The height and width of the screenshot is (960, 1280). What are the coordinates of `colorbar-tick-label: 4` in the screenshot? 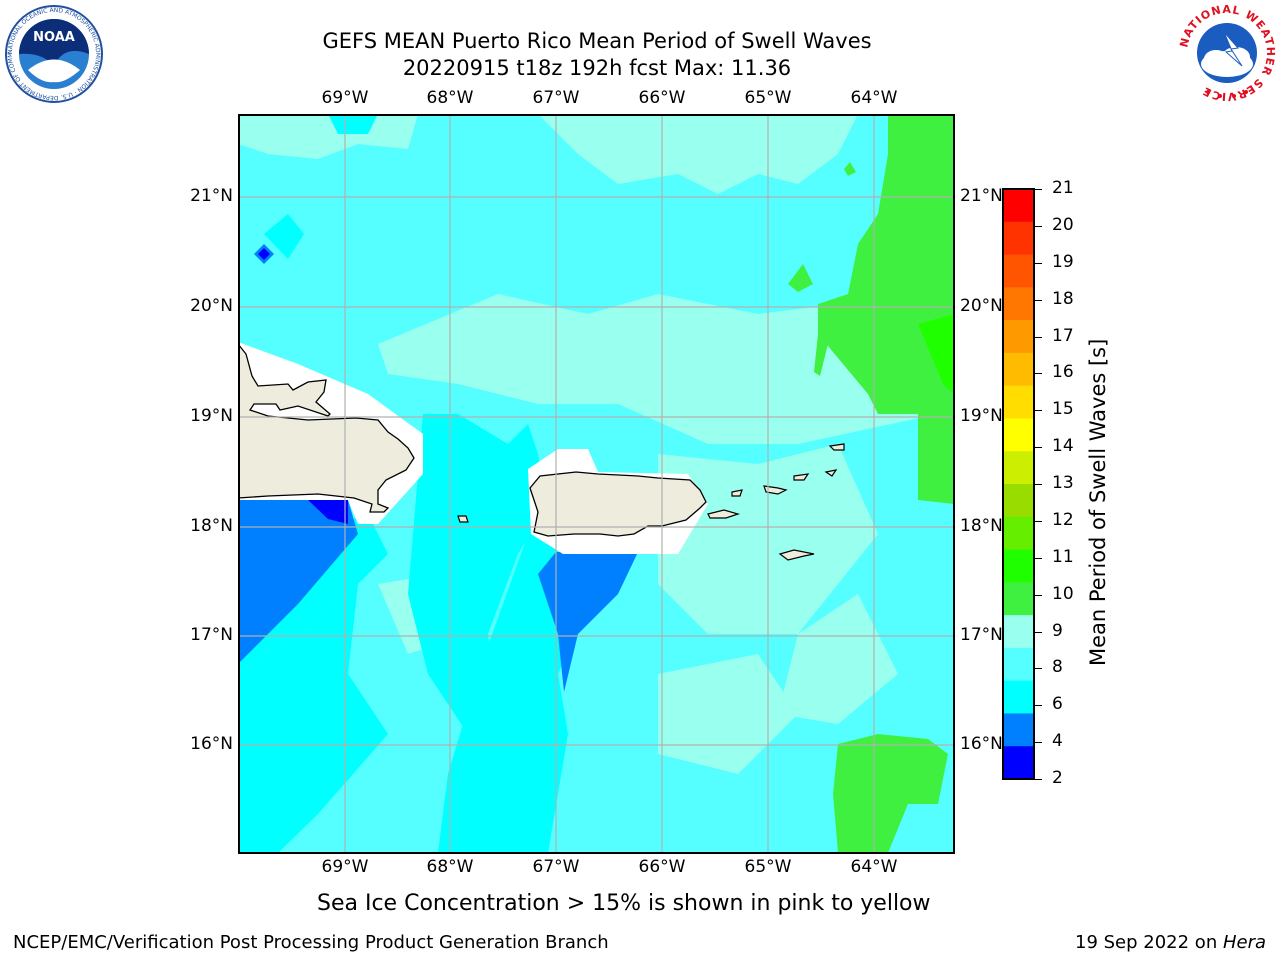 It's located at (1057, 741).